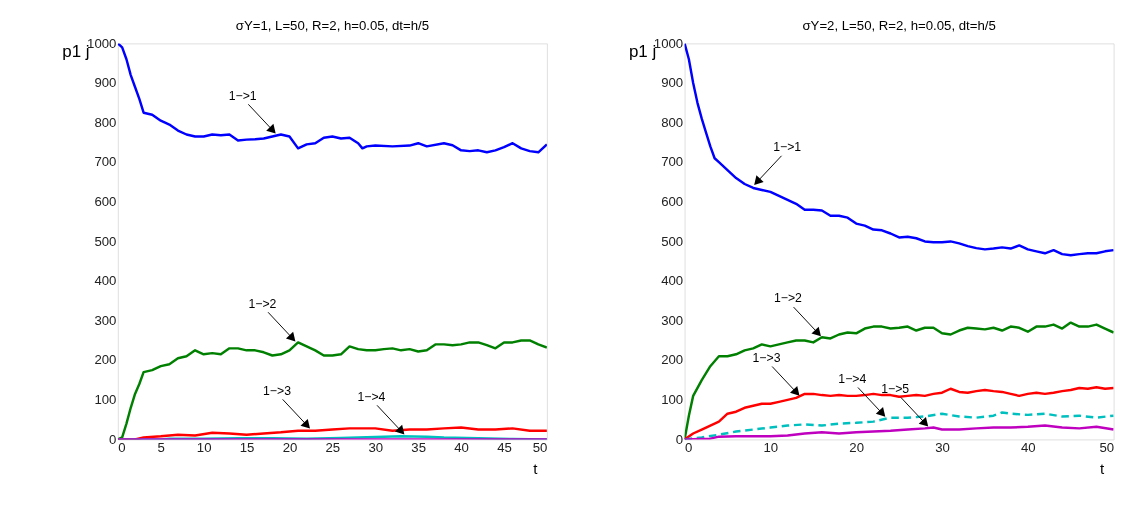 This screenshot has height=522, width=1124. What do you see at coordinates (161, 448) in the screenshot?
I see `x-tick-label: 5` at bounding box center [161, 448].